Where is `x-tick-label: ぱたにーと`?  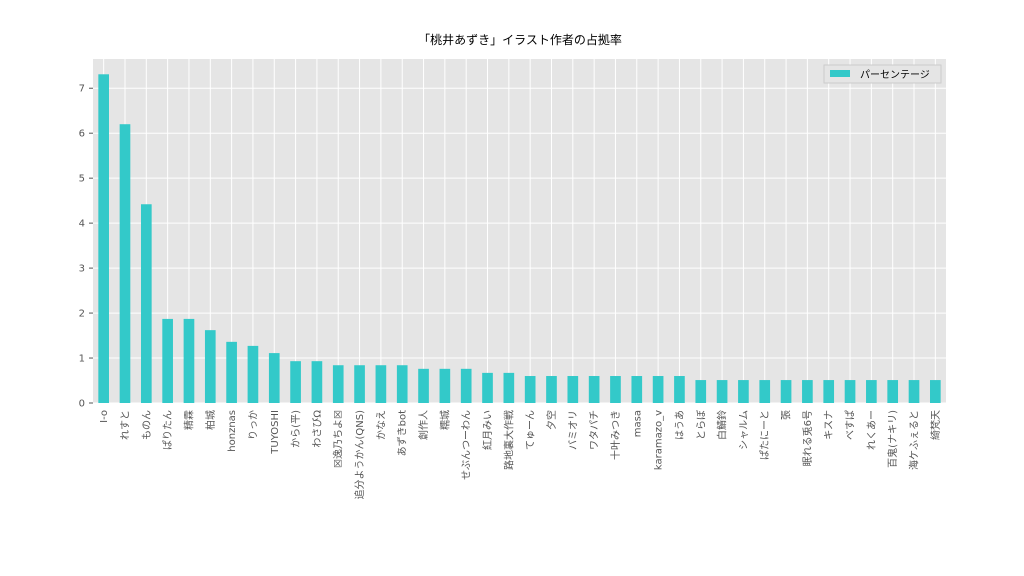
x-tick-label: ぱたにーと is located at coordinates (765, 435).